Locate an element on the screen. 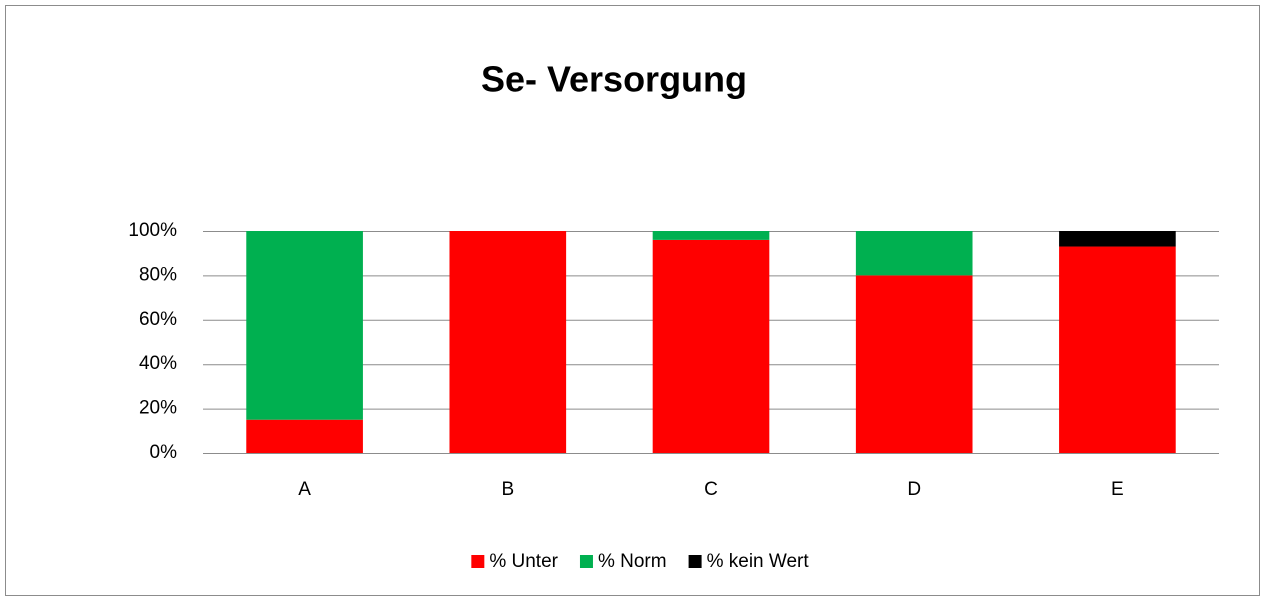 Image resolution: width=1265 pixels, height=597 pixels. y-tick-label: 40% is located at coordinates (158, 363).